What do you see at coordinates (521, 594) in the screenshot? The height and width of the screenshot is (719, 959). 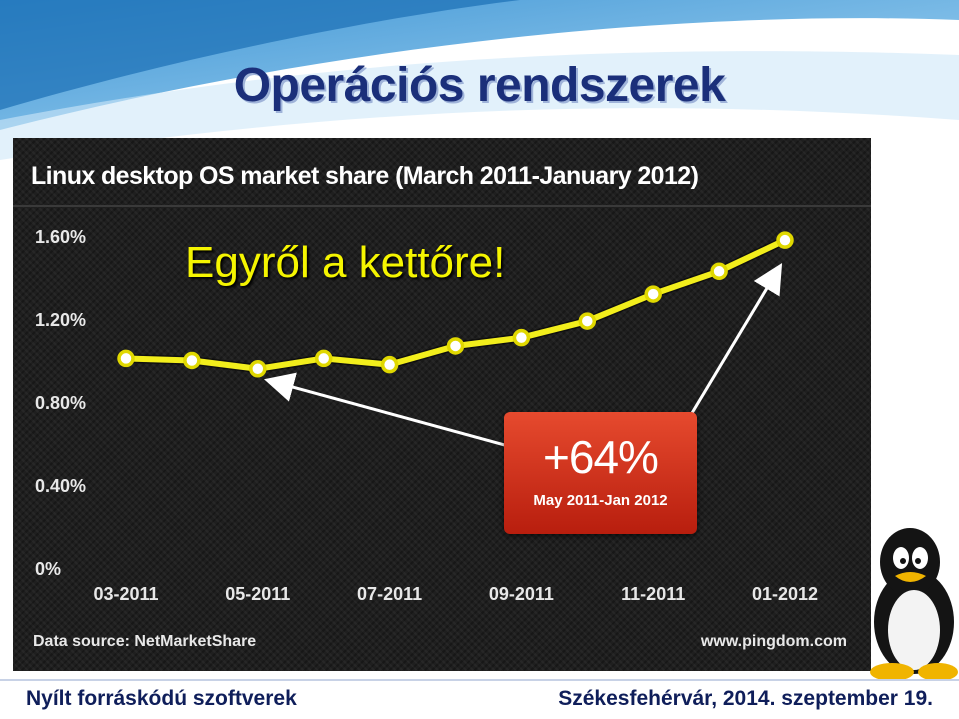 I see `x-tick-label: 09-2011` at bounding box center [521, 594].